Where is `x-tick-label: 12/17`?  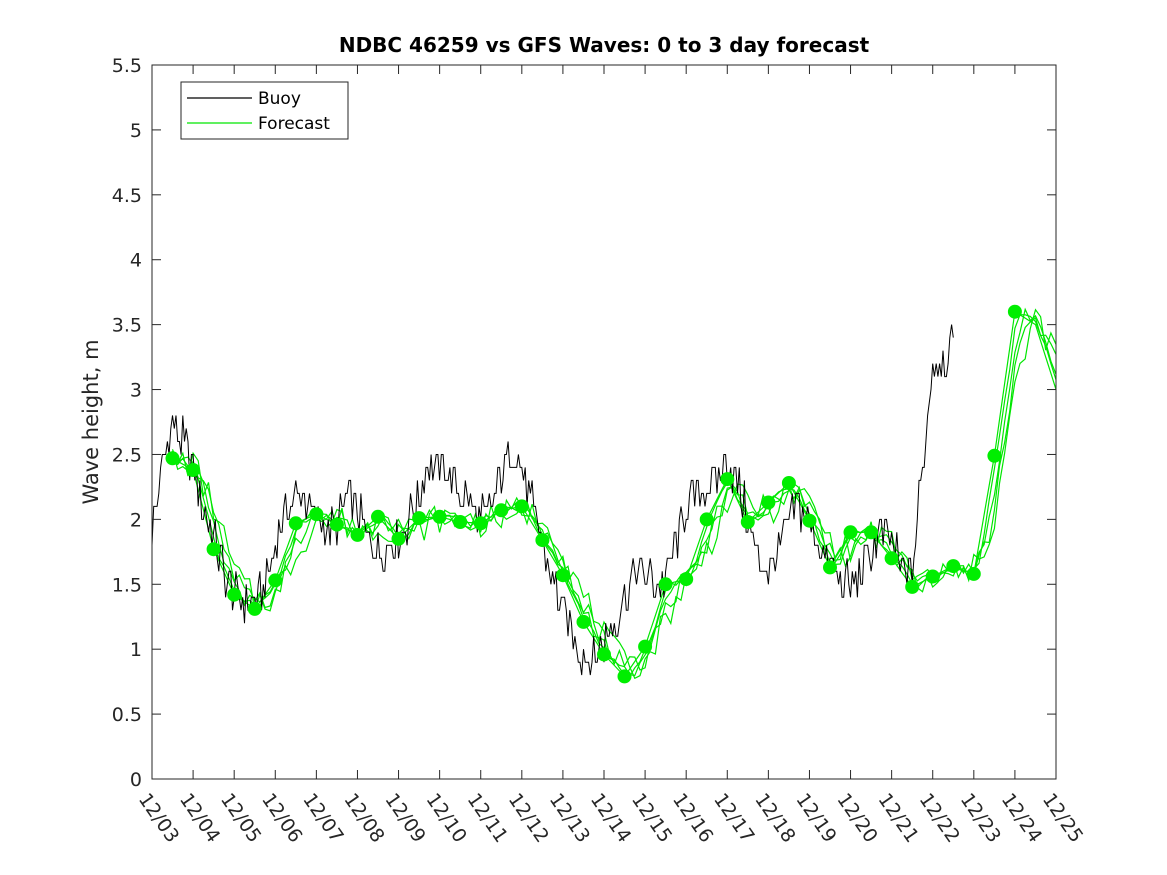 x-tick-label: 12/17 is located at coordinates (733, 817).